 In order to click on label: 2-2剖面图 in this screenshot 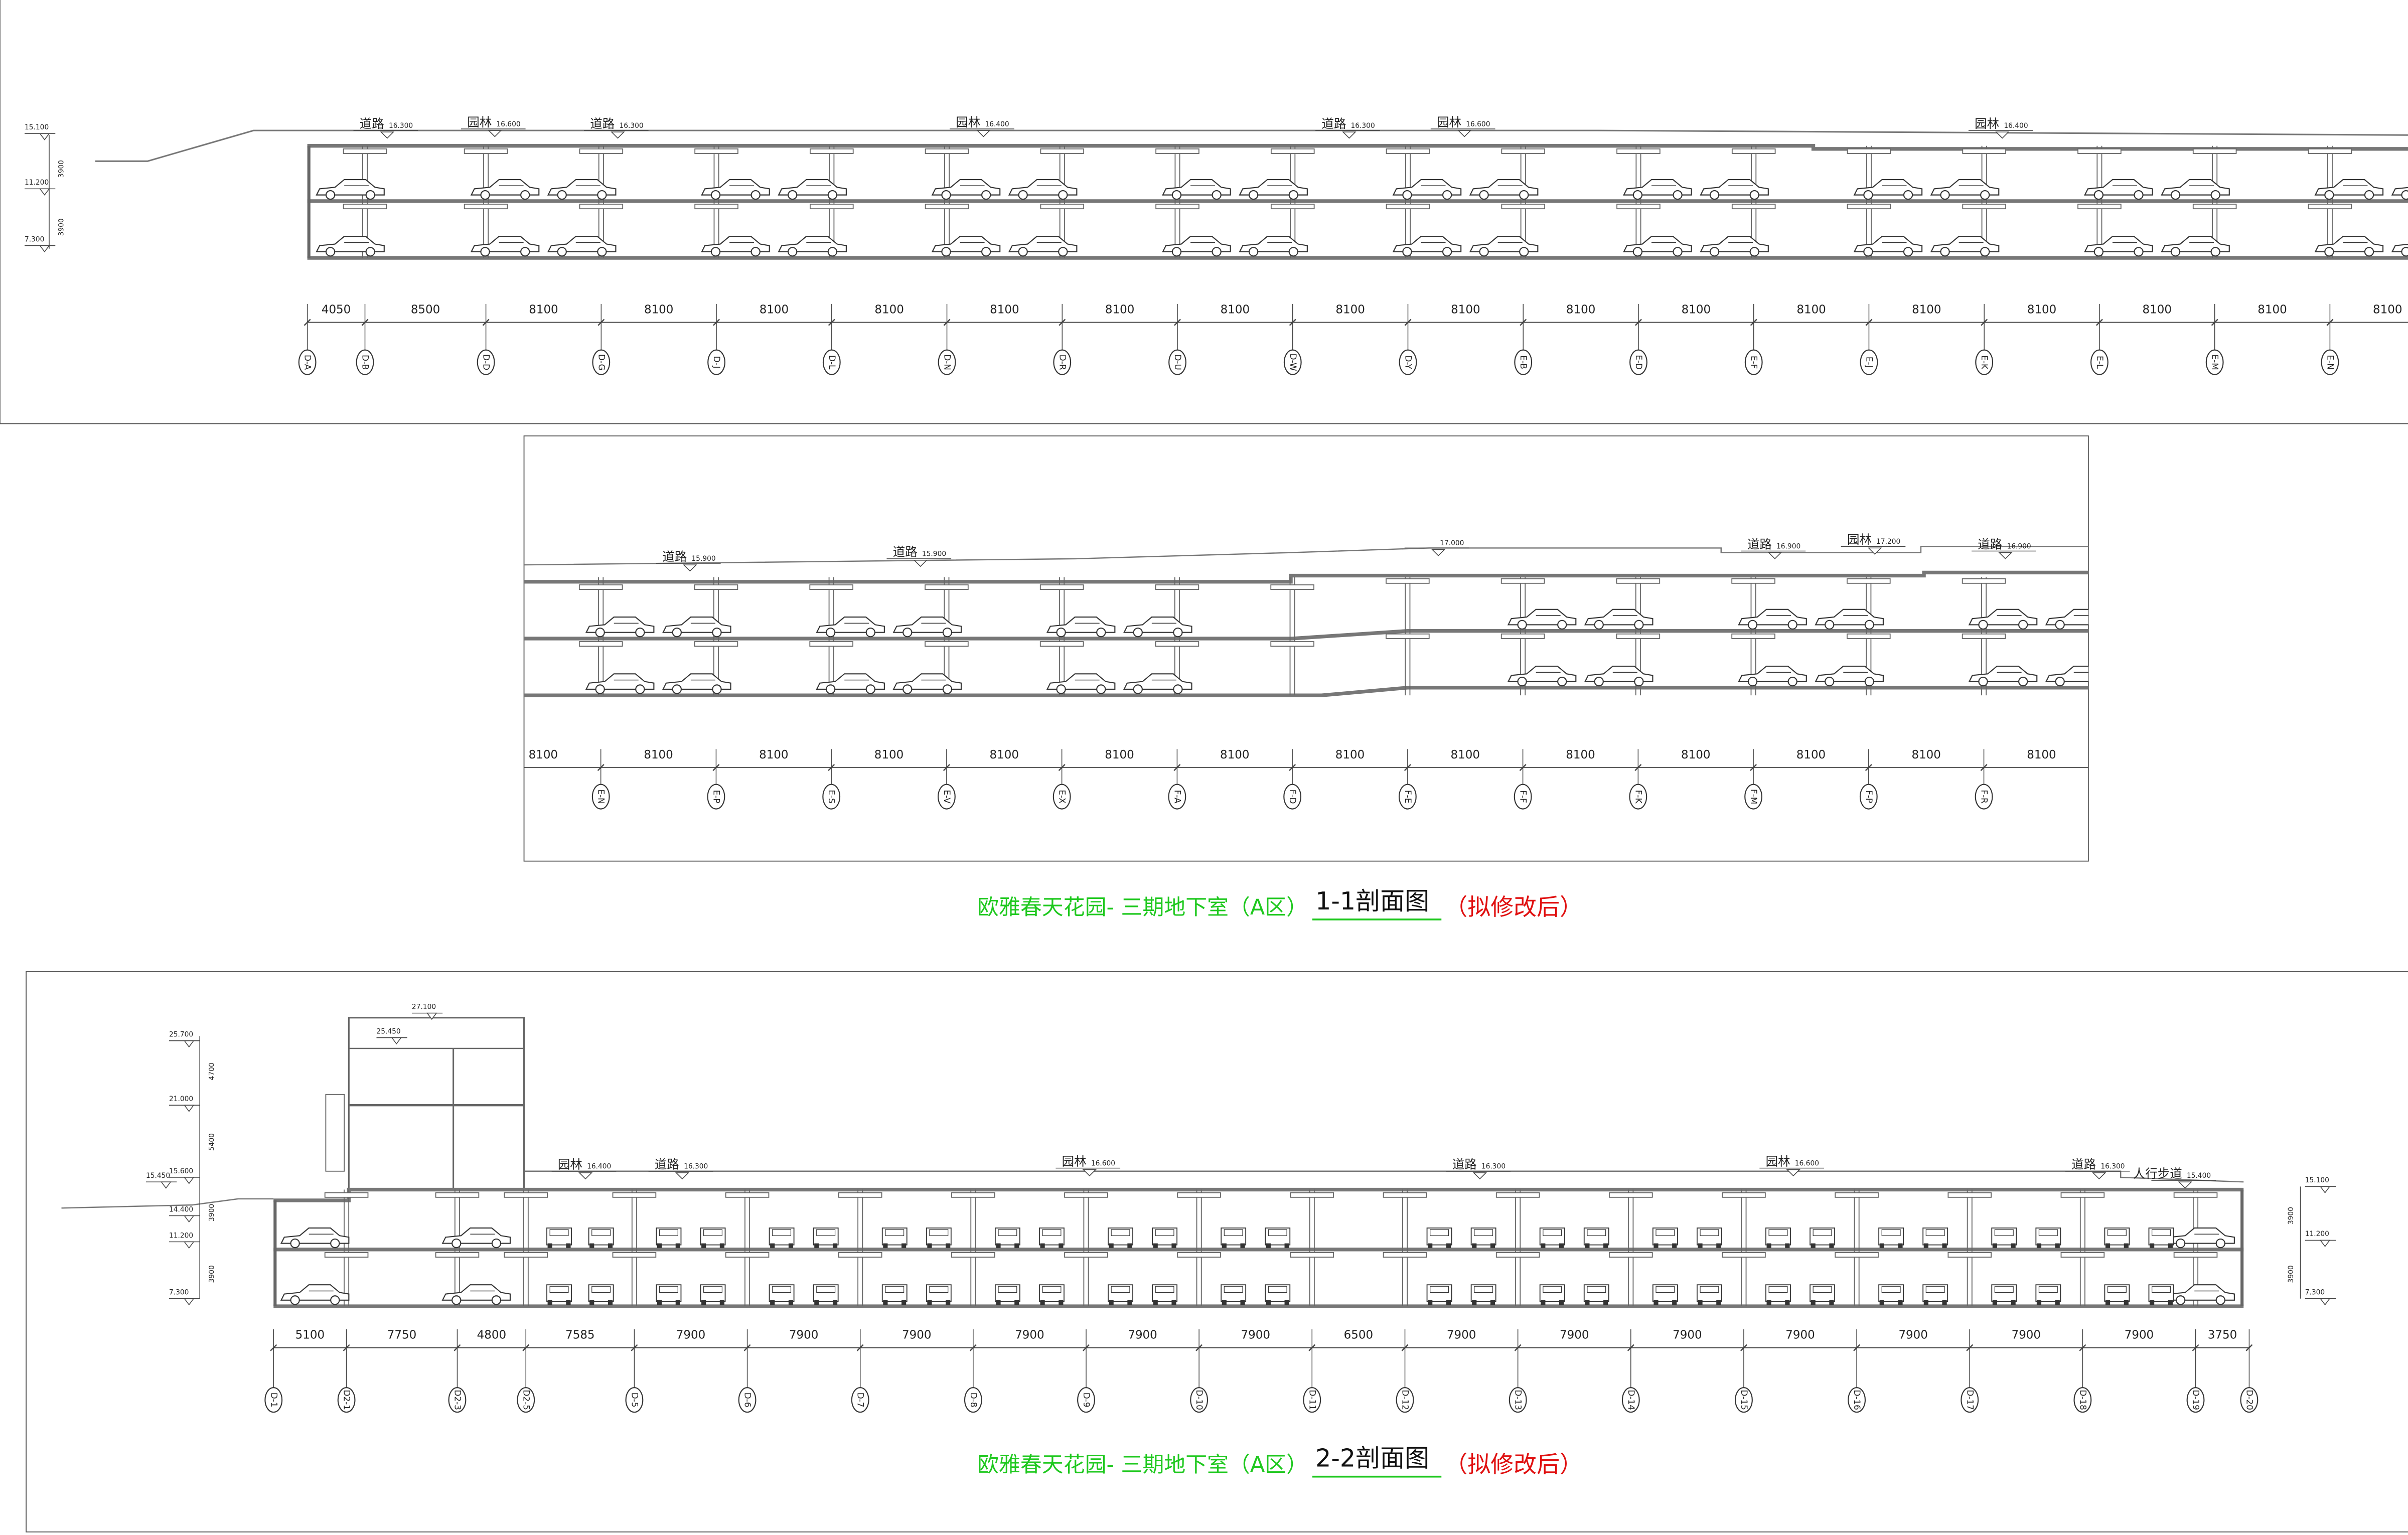, I will do `click(1372, 1458)`.